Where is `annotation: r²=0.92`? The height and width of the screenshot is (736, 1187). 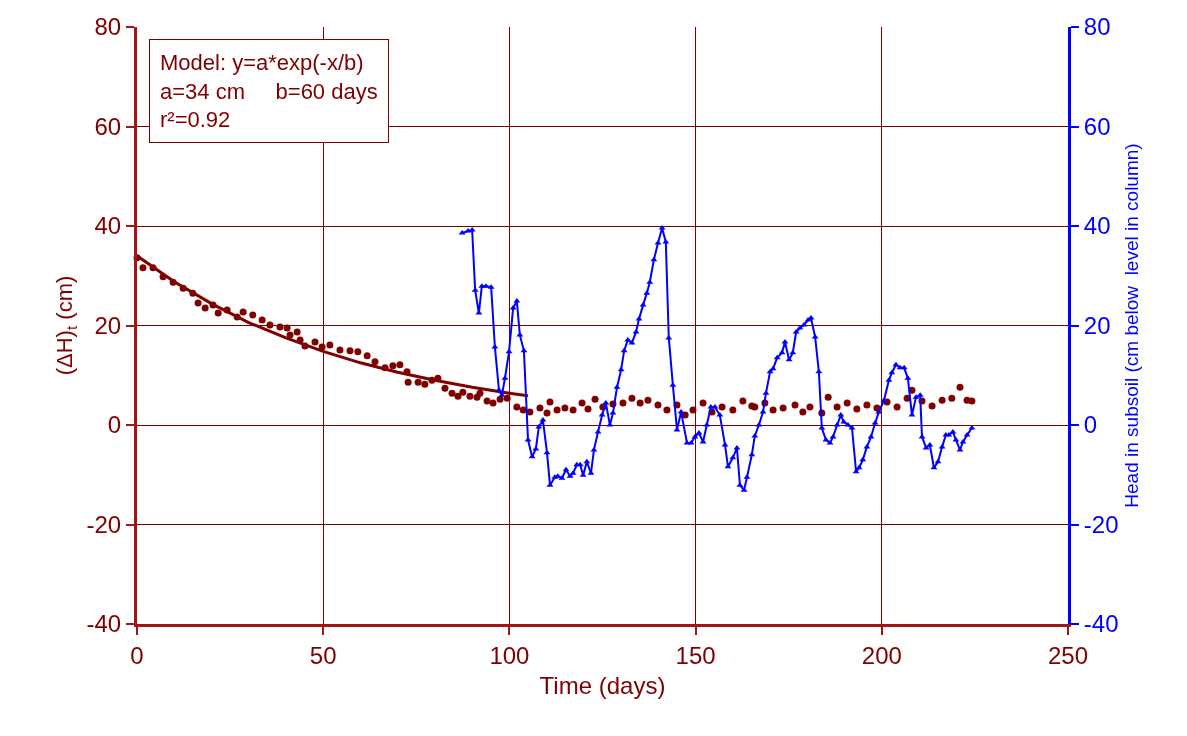 annotation: r²=0.92 is located at coordinates (195, 120).